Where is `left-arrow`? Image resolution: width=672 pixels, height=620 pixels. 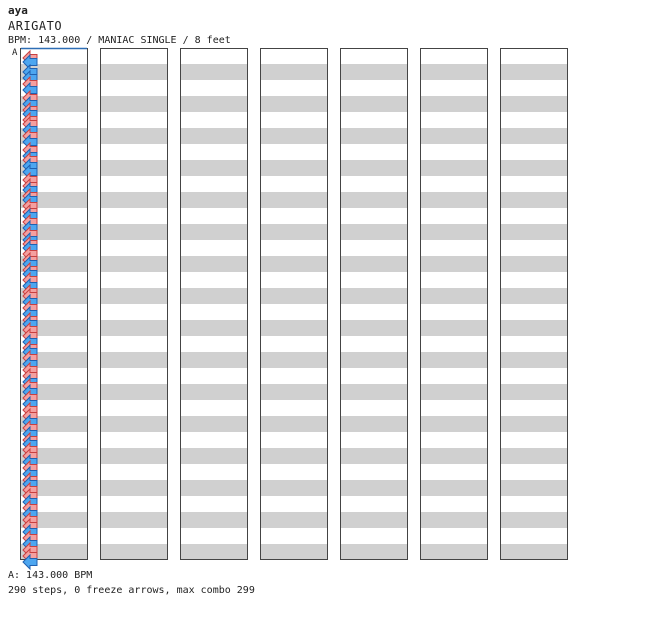 left-arrow is located at coordinates (30, 562).